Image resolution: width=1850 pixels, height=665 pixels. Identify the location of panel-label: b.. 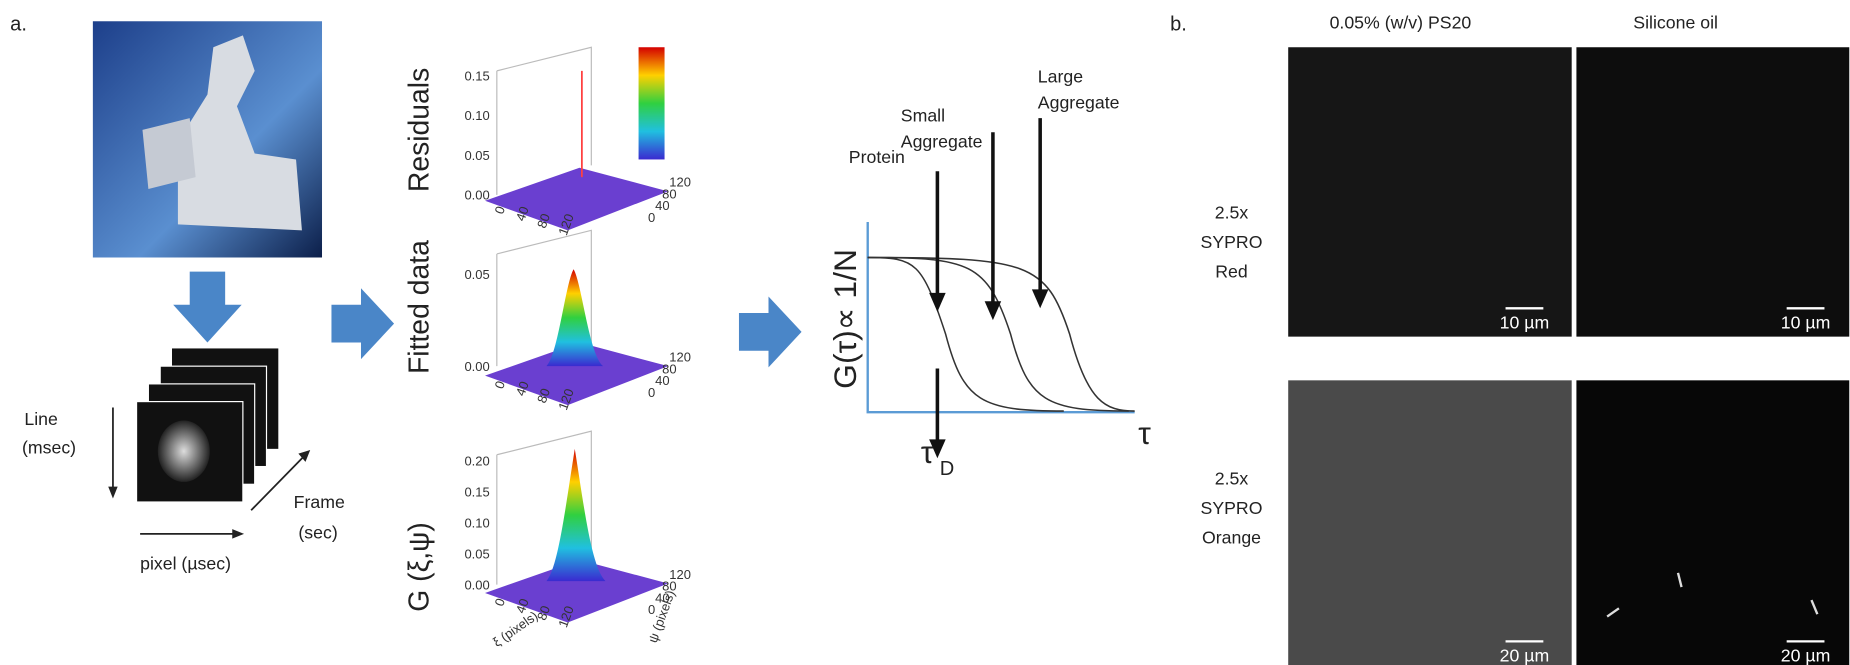
(1178, 25).